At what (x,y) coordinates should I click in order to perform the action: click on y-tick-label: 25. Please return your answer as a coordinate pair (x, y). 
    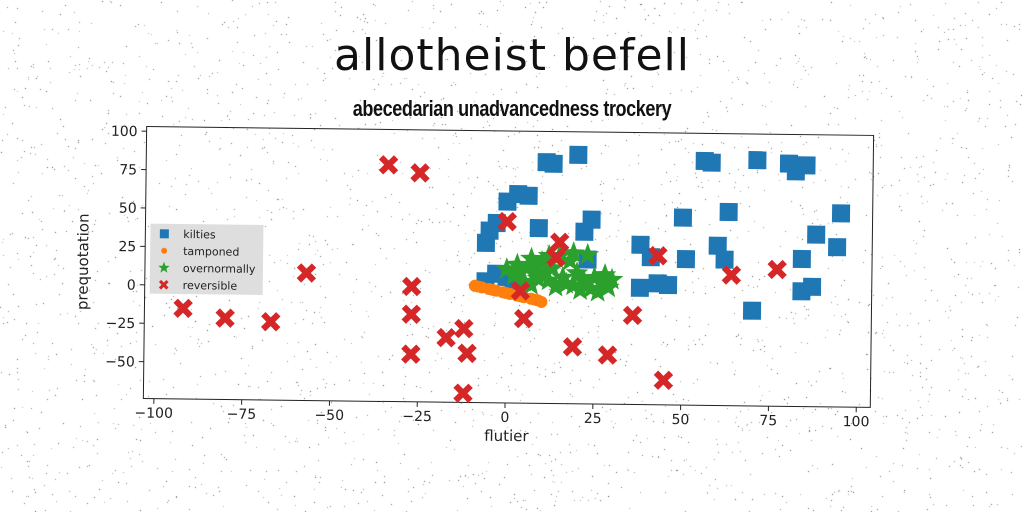
    Looking at the image, I should click on (127, 247).